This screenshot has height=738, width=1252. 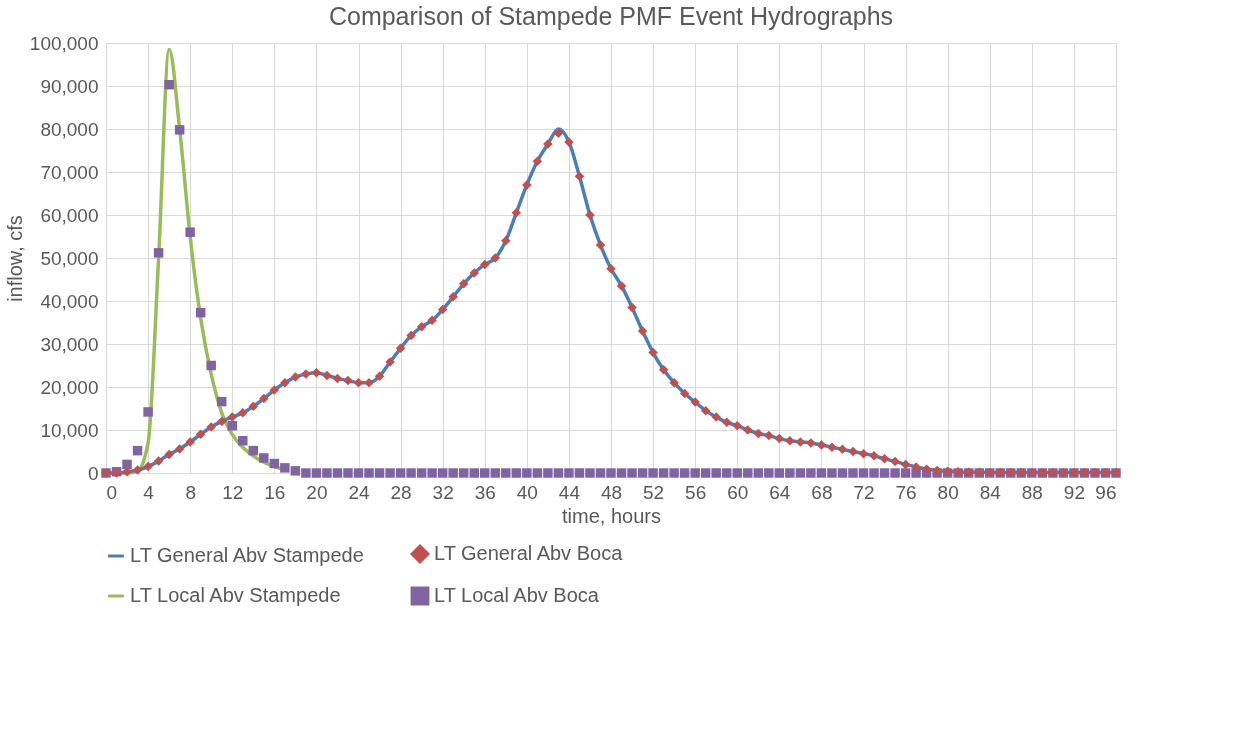 What do you see at coordinates (611, 16) in the screenshot?
I see `chart-title: Comparison of Stampede PMF Event Hydrographs` at bounding box center [611, 16].